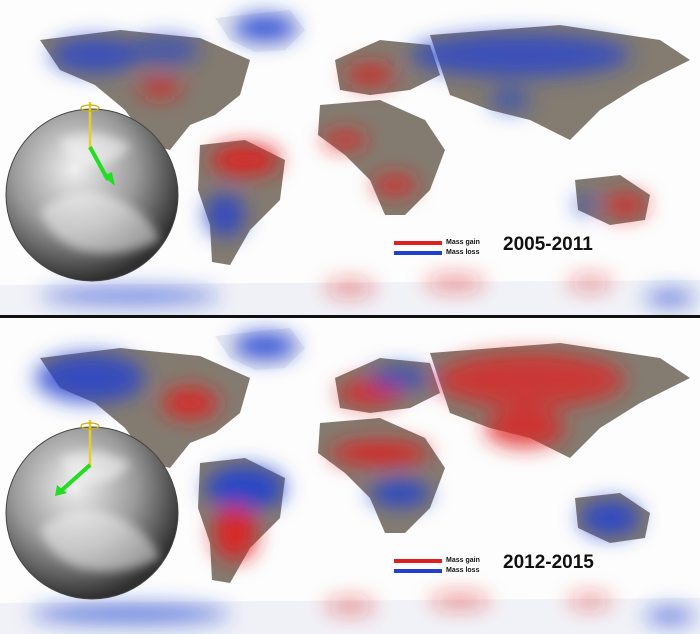 The width and height of the screenshot is (700, 634). What do you see at coordinates (165, 50) in the screenshot?
I see `loss-region-canada` at bounding box center [165, 50].